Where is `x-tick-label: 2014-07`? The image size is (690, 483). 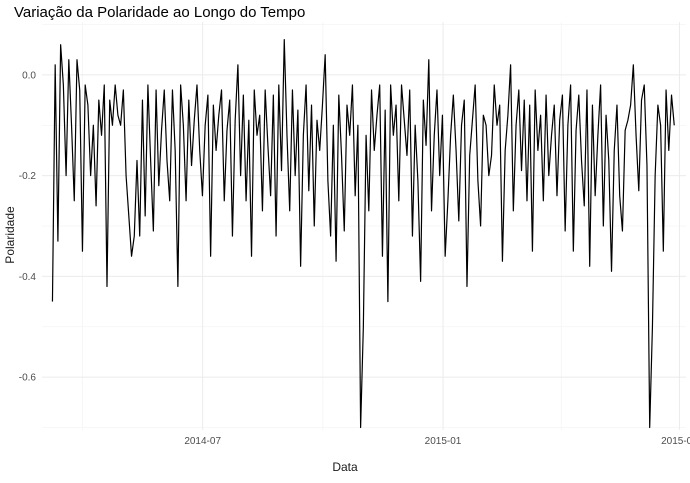 x-tick-label: 2014-07 is located at coordinates (202, 441).